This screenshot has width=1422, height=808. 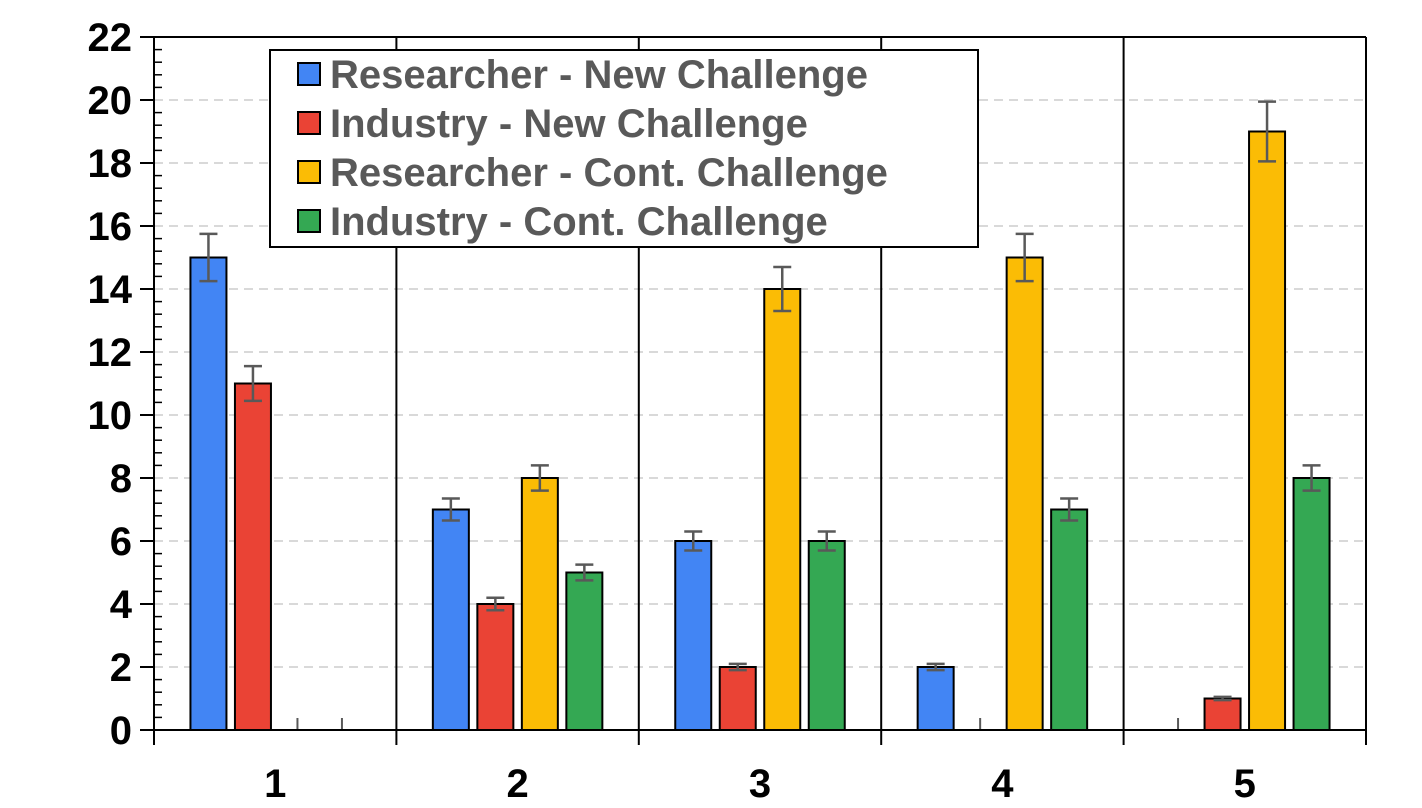 I want to click on legend-box, so click(x=624, y=148).